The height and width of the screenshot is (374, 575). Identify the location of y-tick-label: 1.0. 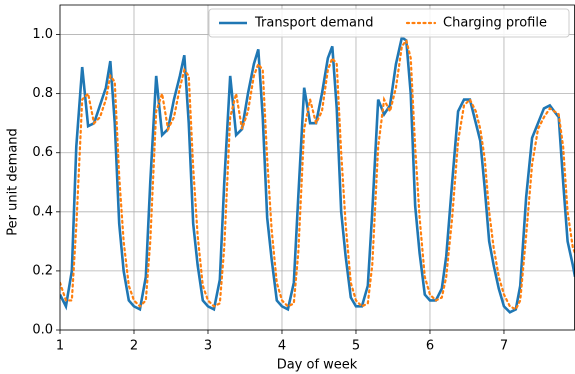
(42, 34).